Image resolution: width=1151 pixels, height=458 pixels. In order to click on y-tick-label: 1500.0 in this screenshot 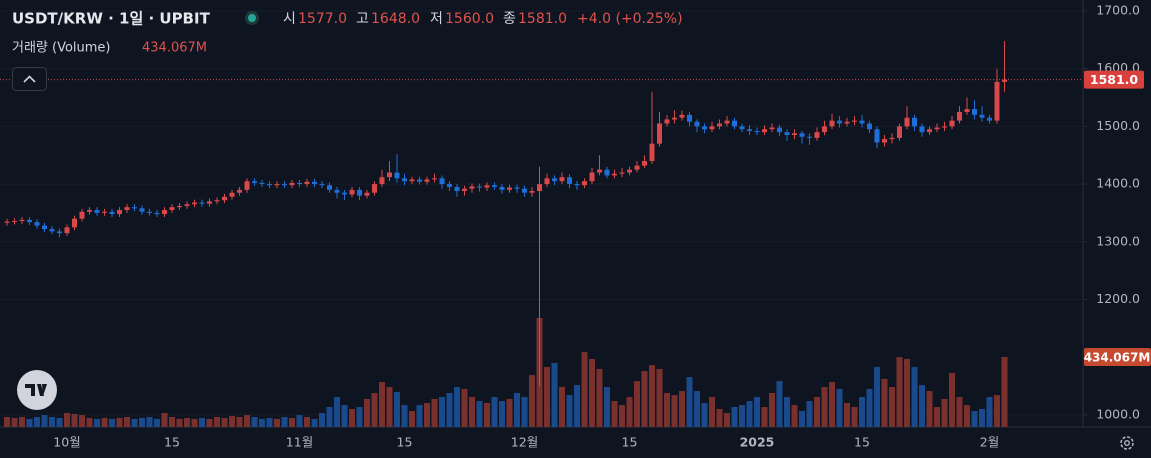, I will do `click(1118, 125)`.